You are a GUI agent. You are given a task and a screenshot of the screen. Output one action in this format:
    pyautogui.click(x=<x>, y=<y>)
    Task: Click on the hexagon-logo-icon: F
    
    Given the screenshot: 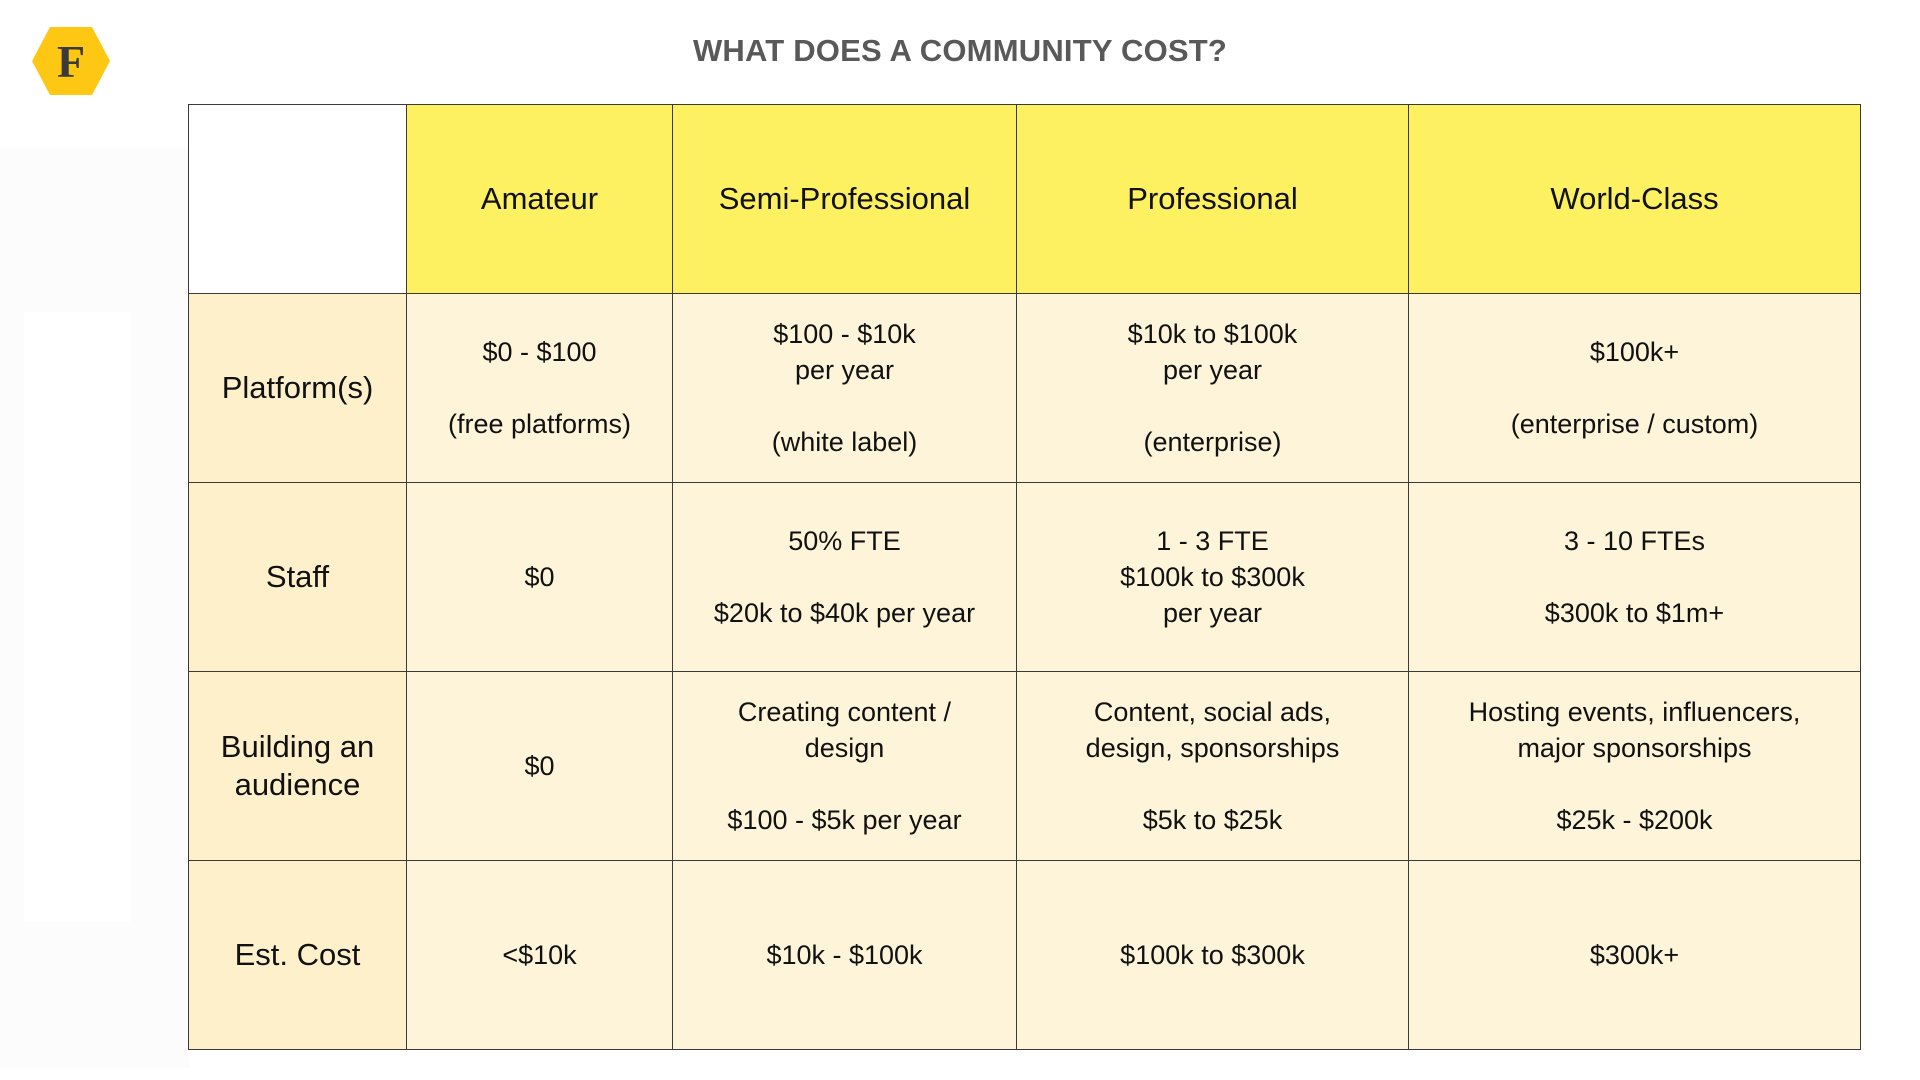 What is the action you would take?
    pyautogui.click(x=71, y=61)
    